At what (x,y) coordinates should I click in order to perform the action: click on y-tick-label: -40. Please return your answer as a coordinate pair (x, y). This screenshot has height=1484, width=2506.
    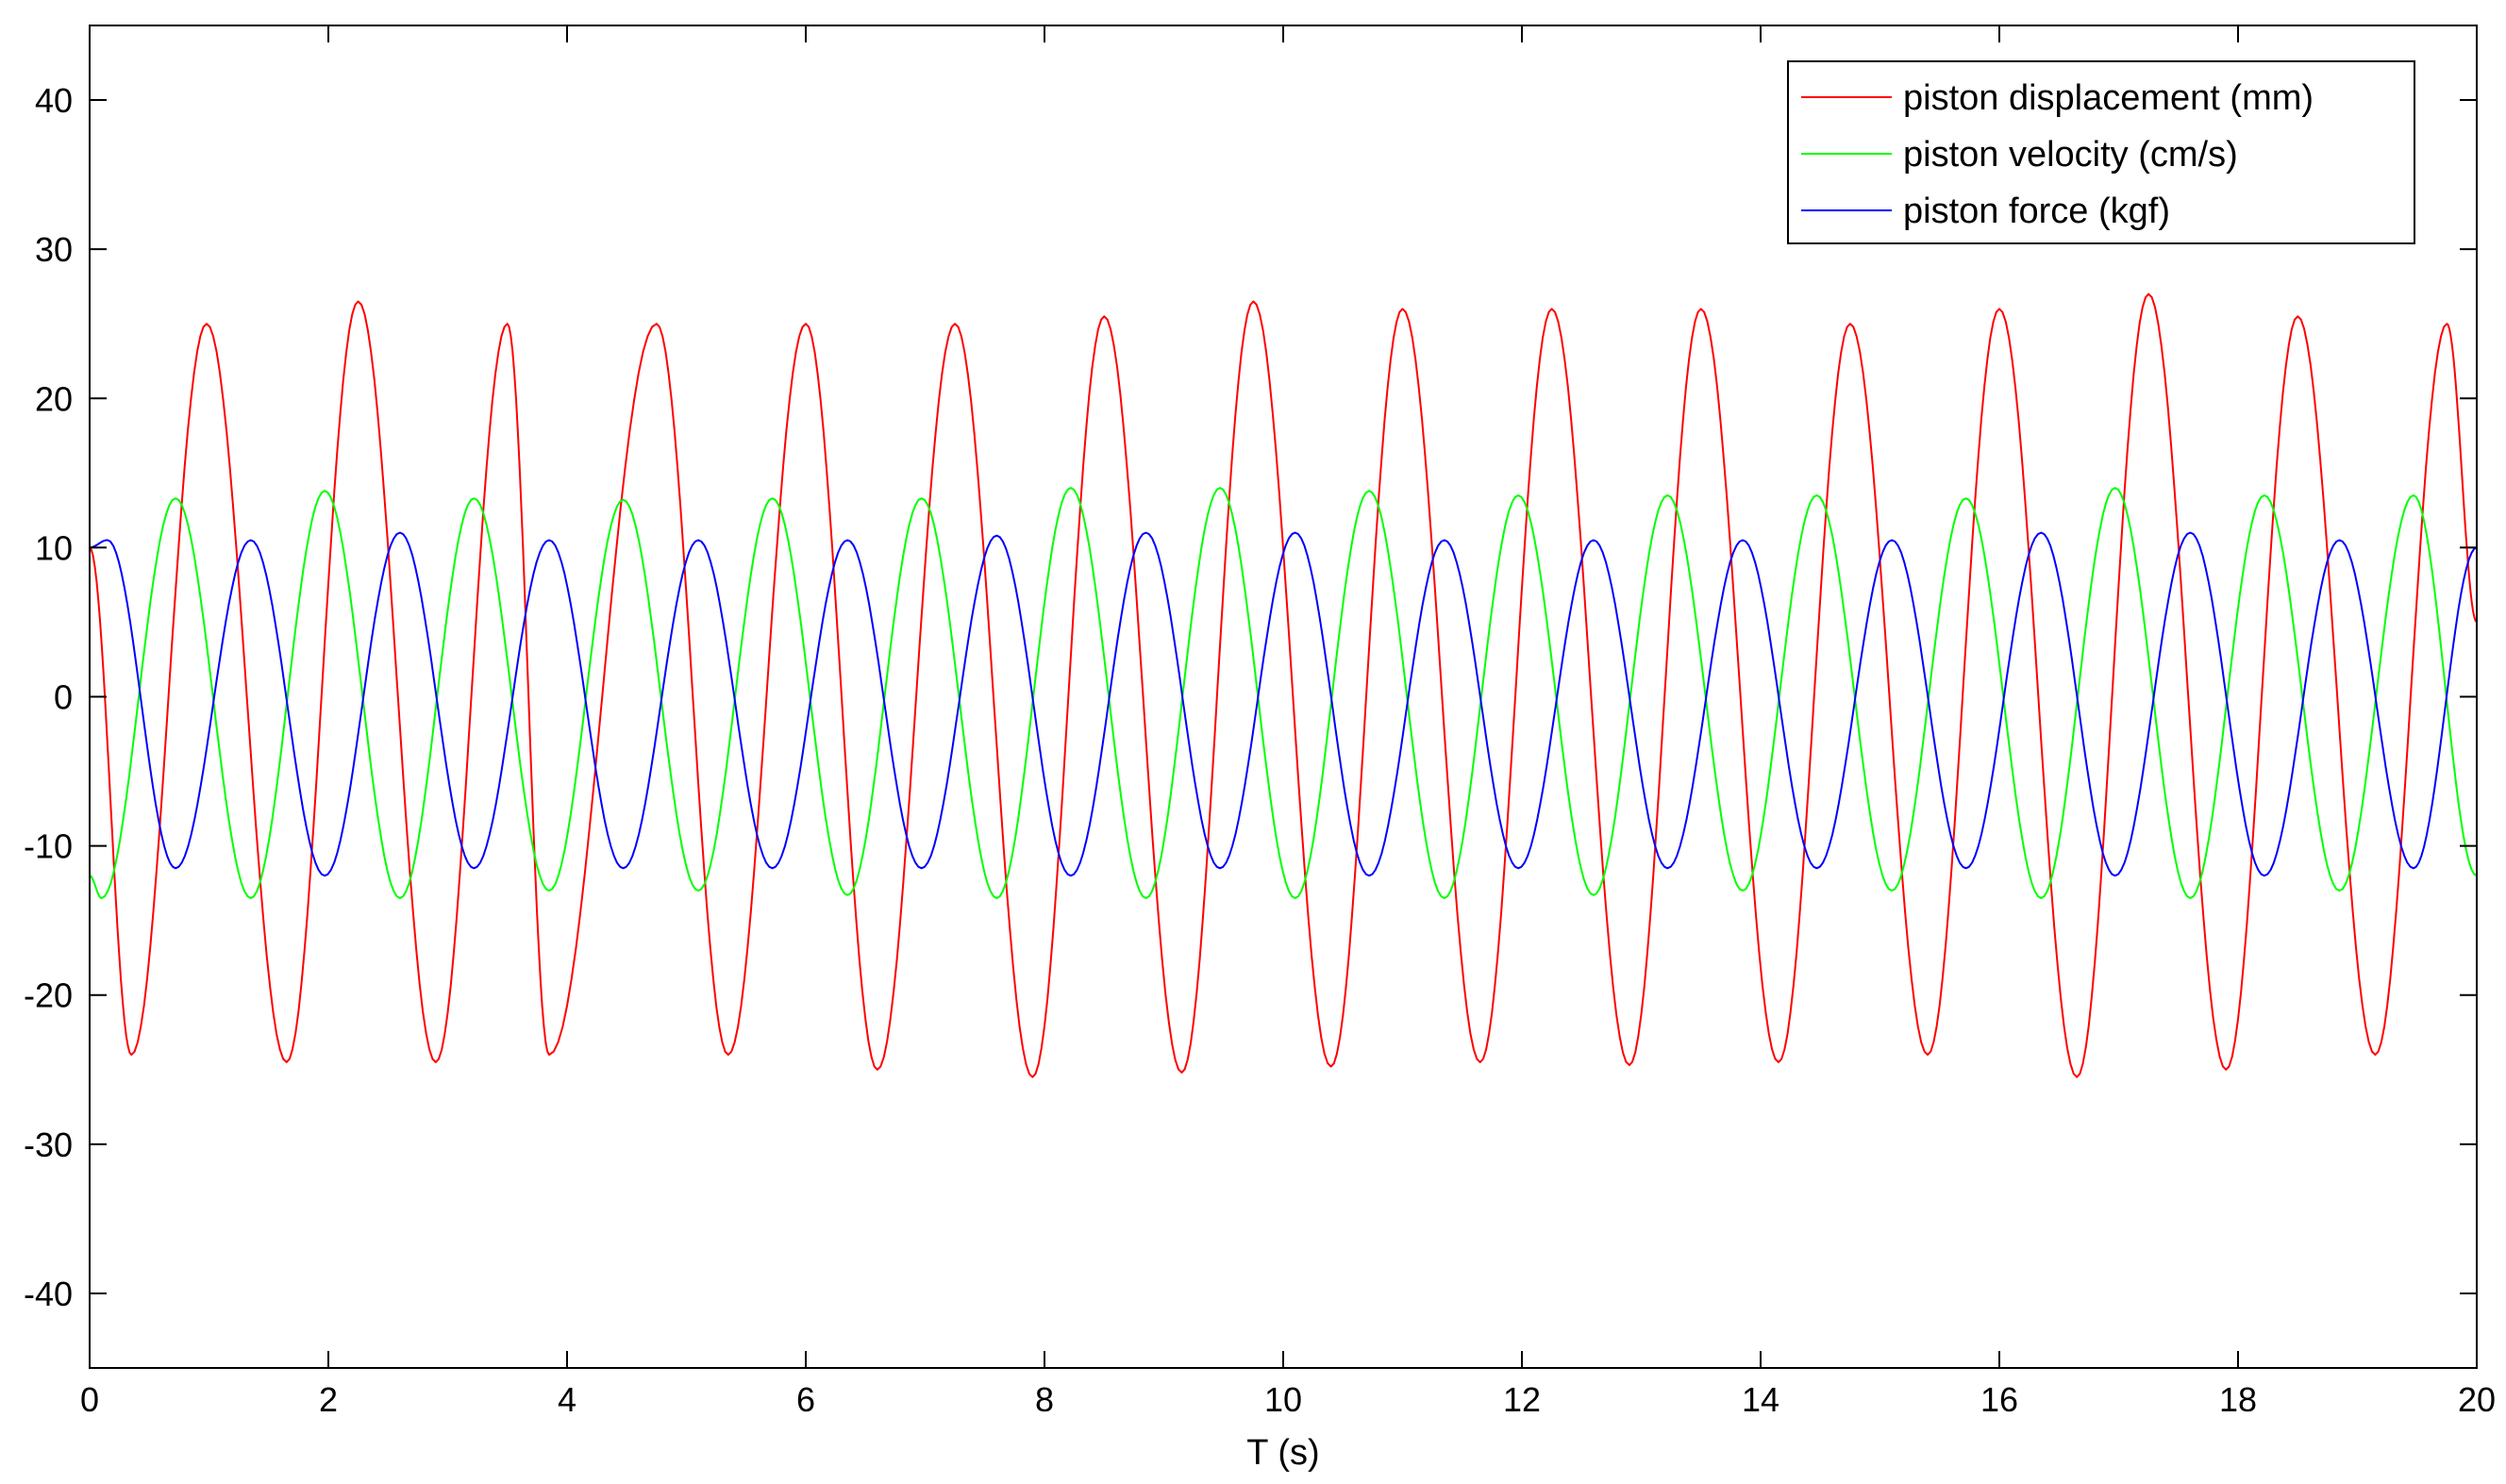
    Looking at the image, I should click on (48, 1294).